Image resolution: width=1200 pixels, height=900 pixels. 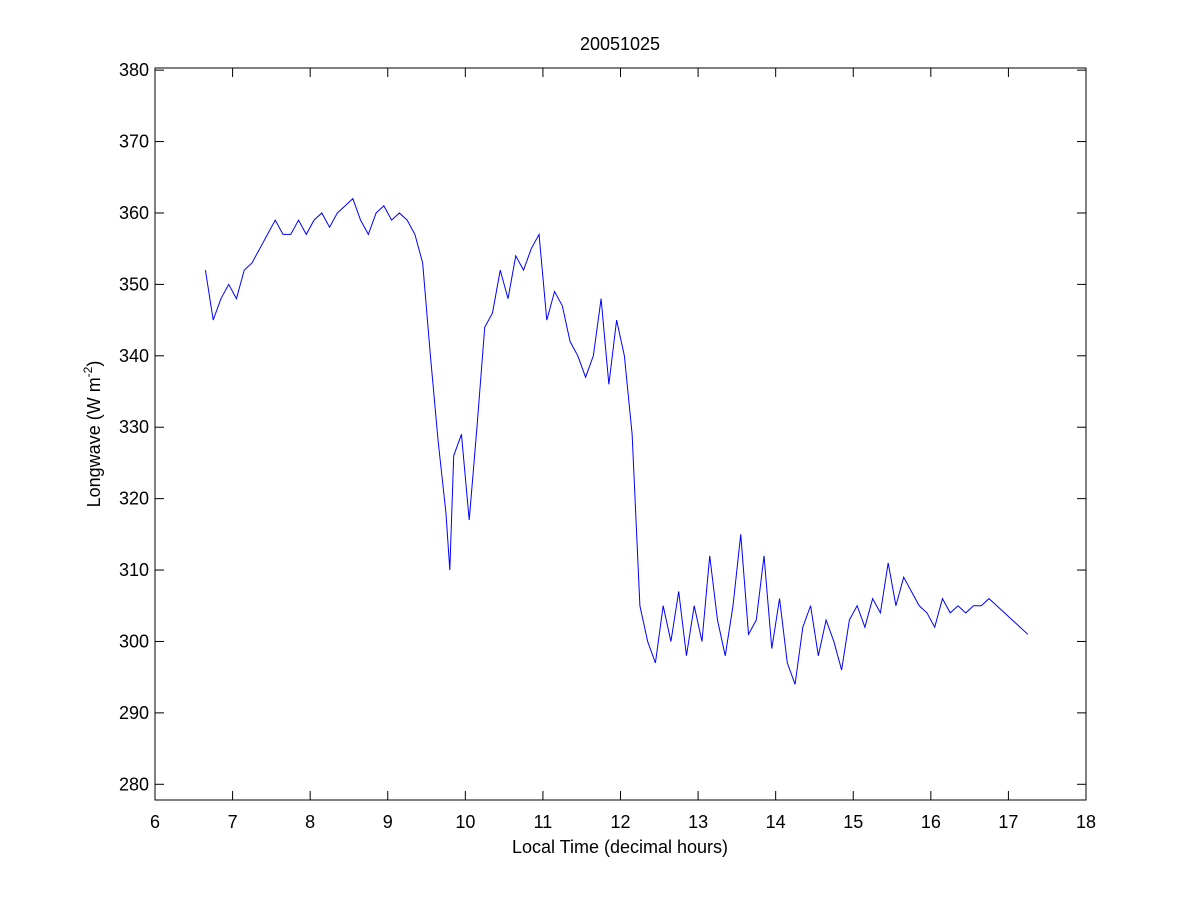 I want to click on x-tick-label: 16, so click(x=931, y=822).